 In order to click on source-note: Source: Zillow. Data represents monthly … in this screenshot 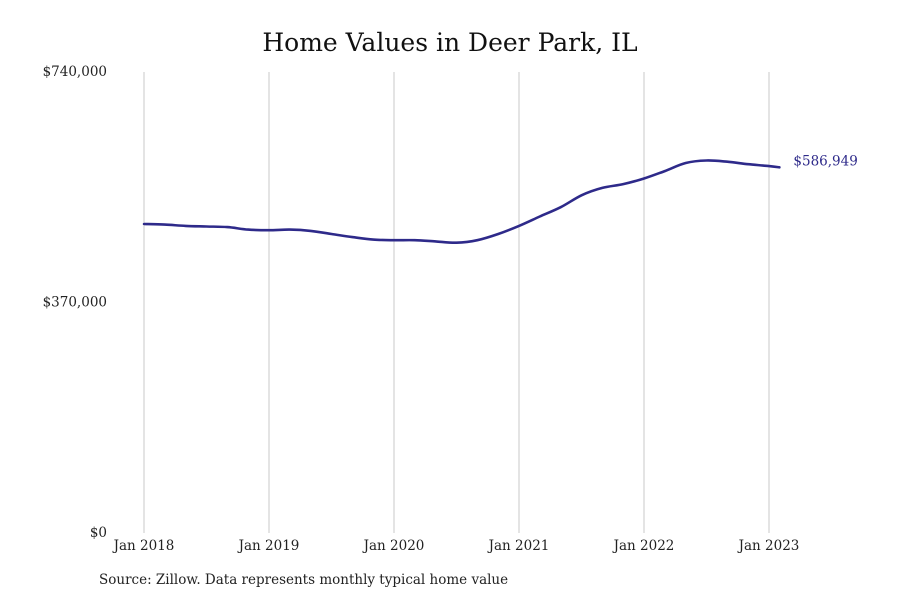, I will do `click(304, 580)`.